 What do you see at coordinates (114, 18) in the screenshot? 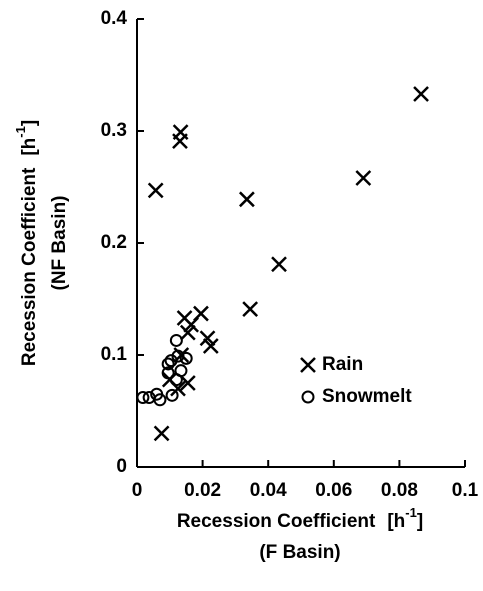
I see `y-tick-label: 0.4` at bounding box center [114, 18].